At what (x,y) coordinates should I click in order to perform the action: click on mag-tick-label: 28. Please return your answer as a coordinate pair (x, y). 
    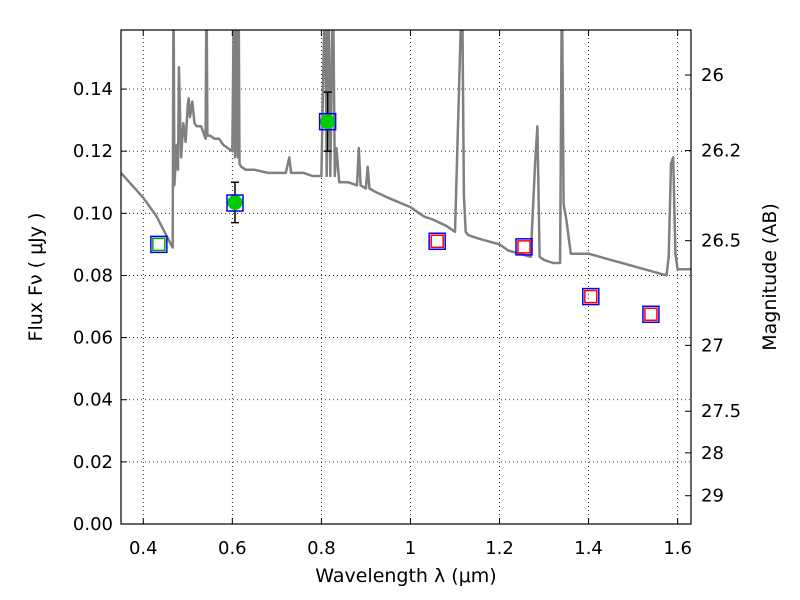
    Looking at the image, I should click on (712, 453).